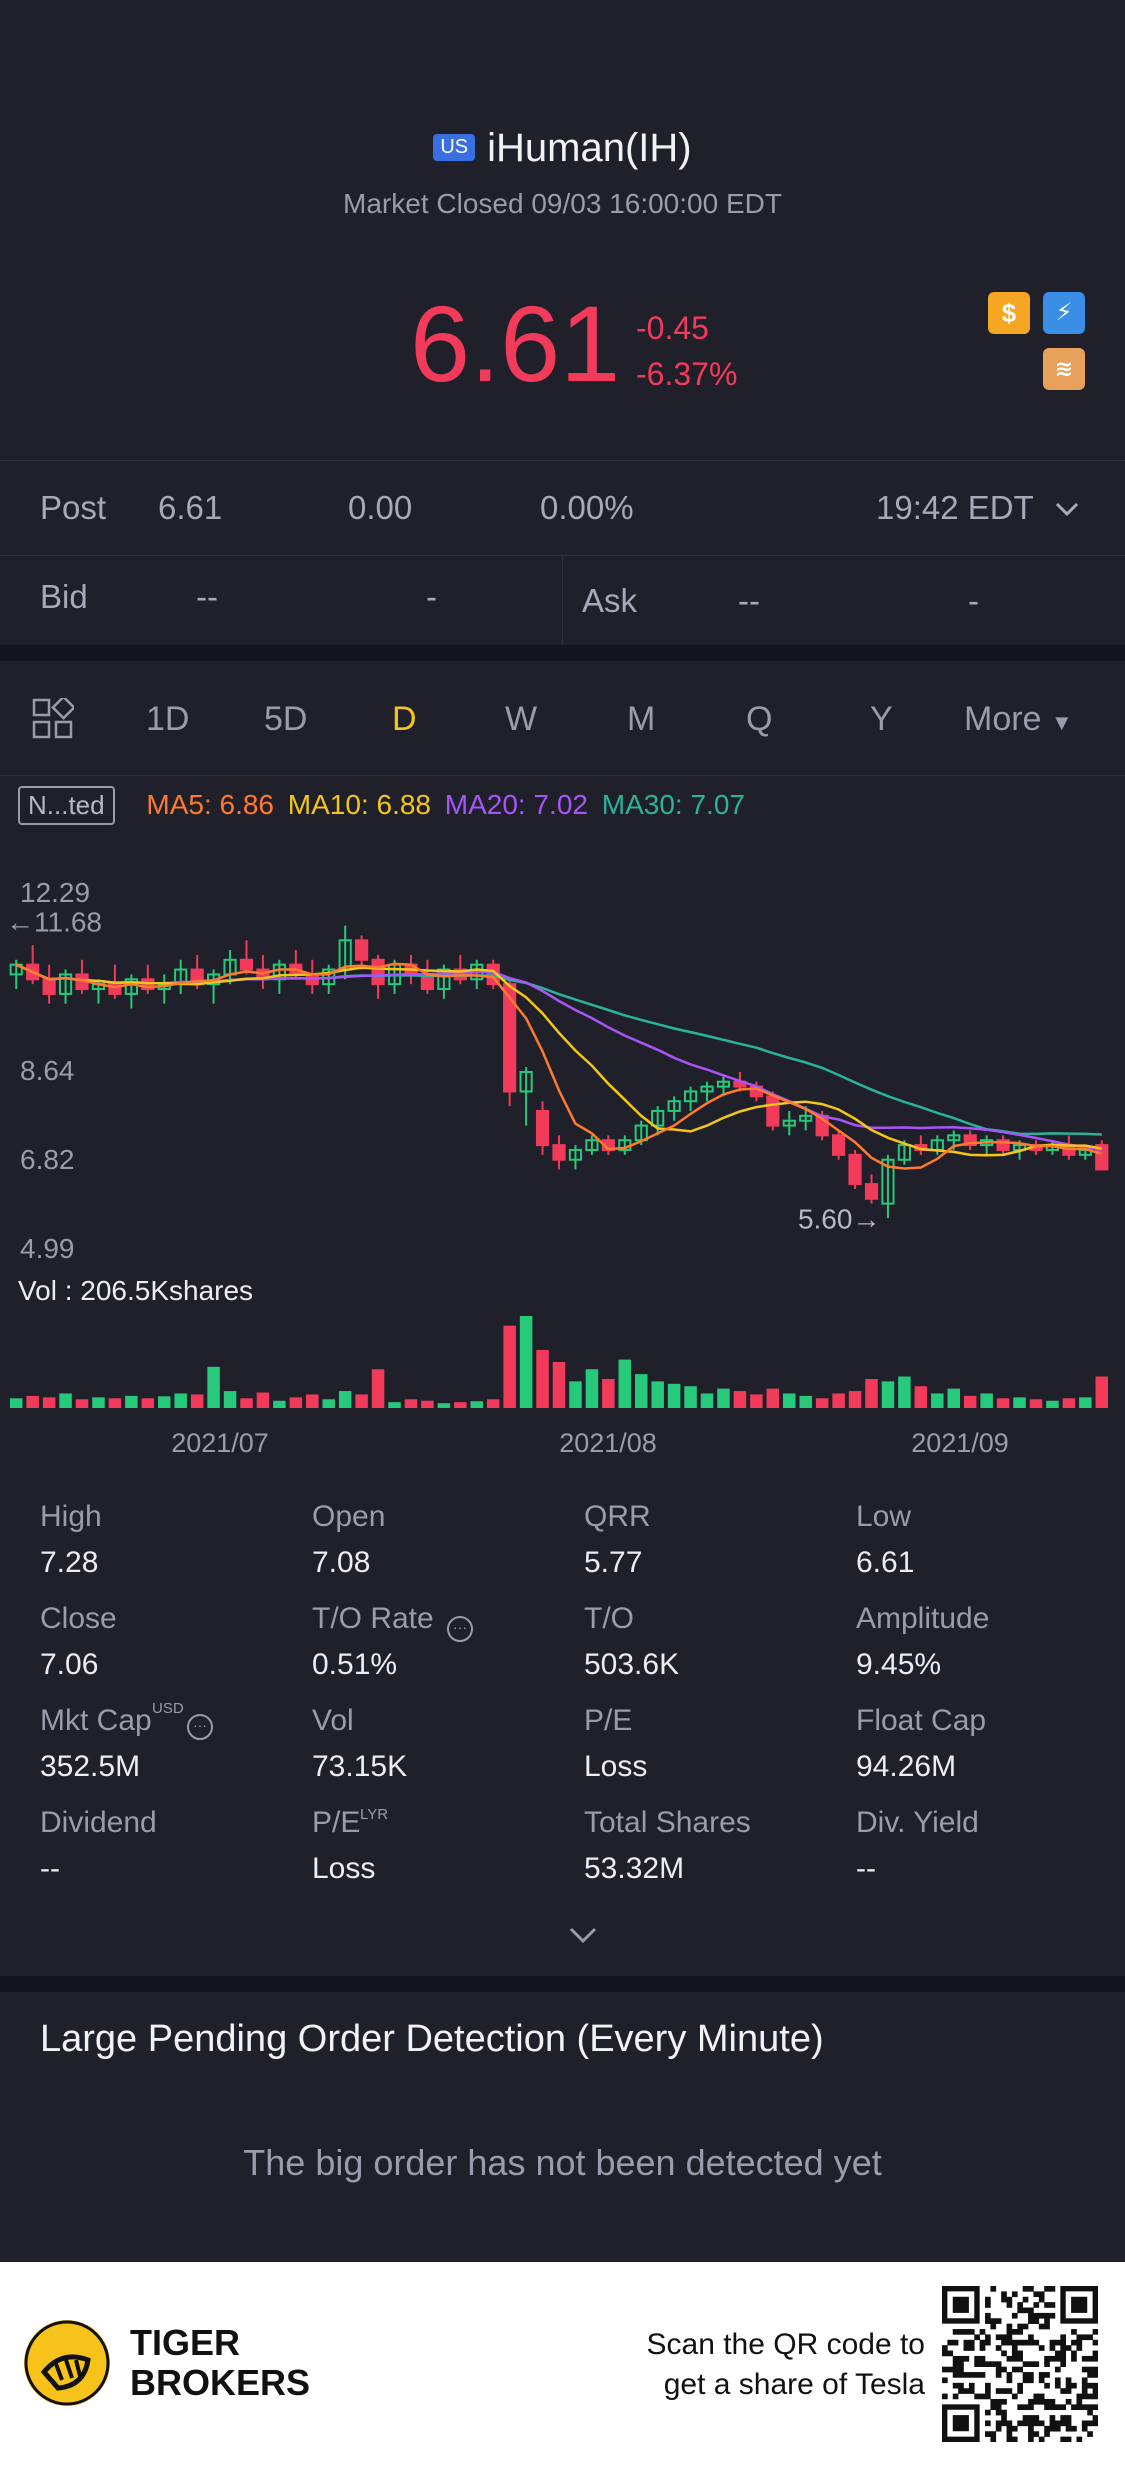  I want to click on qr-code, so click(1020, 2364).